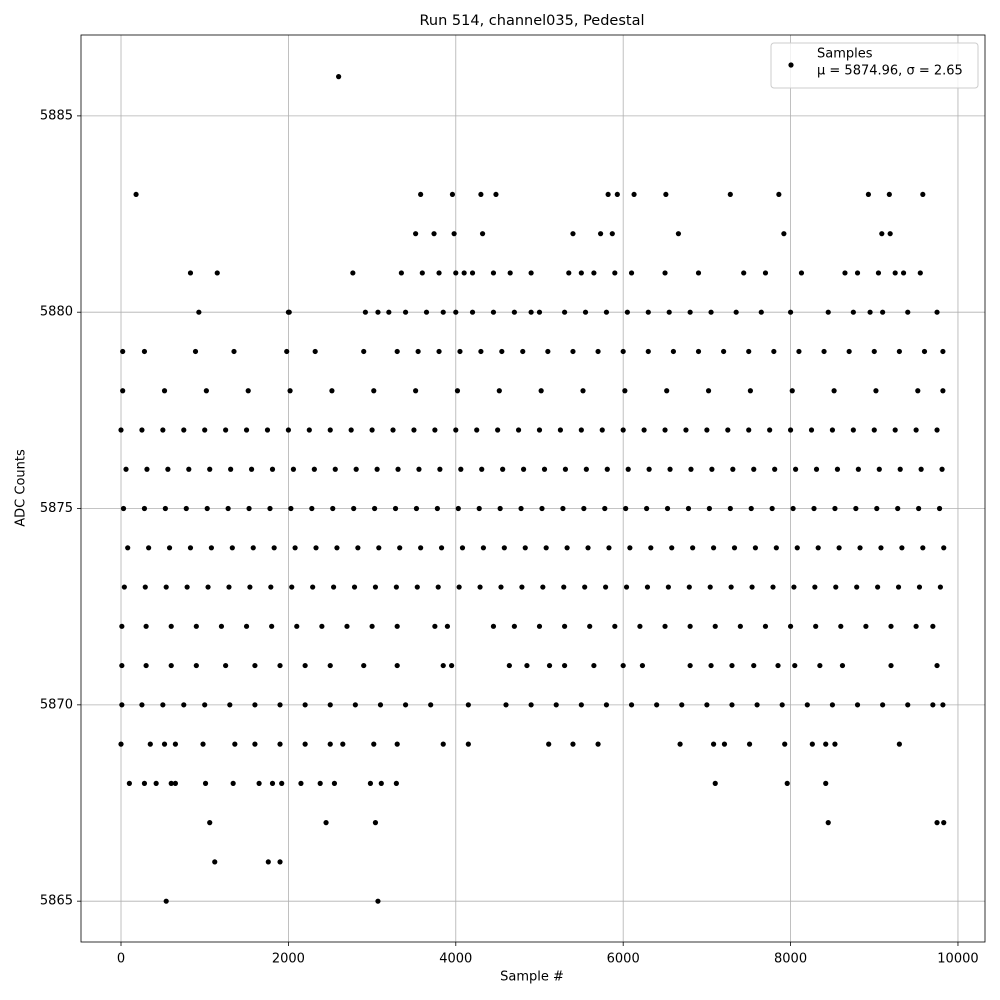 This screenshot has width=1000, height=1000. I want to click on y-tick-label: 5880, so click(56, 312).